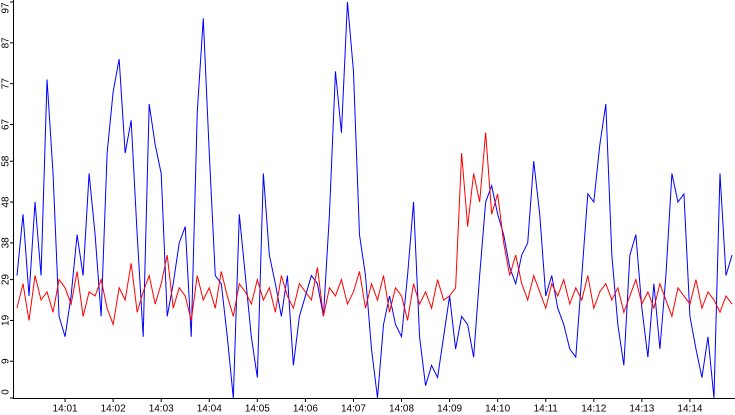 The image size is (735, 415). Describe the element at coordinates (449, 409) in the screenshot. I see `x-tick-label: 14:09` at that location.